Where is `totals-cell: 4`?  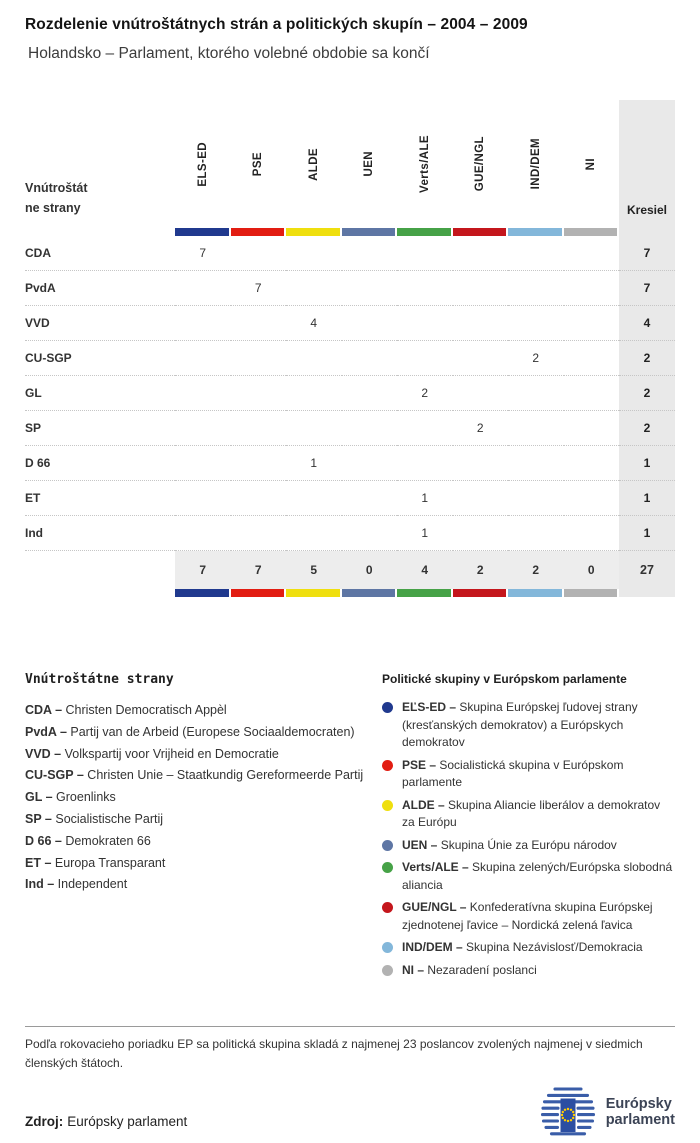 totals-cell: 4 is located at coordinates (425, 570).